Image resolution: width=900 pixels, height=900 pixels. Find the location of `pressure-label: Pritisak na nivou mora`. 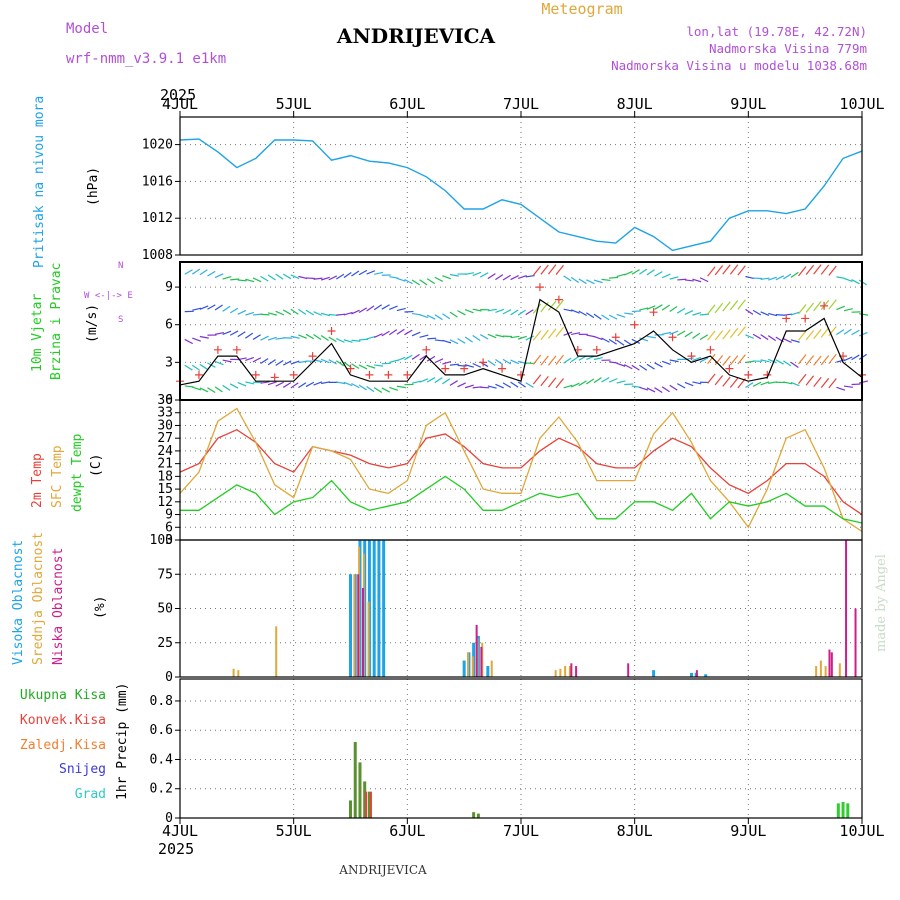

pressure-label: Pritisak na nivou mora is located at coordinates (39, 182).